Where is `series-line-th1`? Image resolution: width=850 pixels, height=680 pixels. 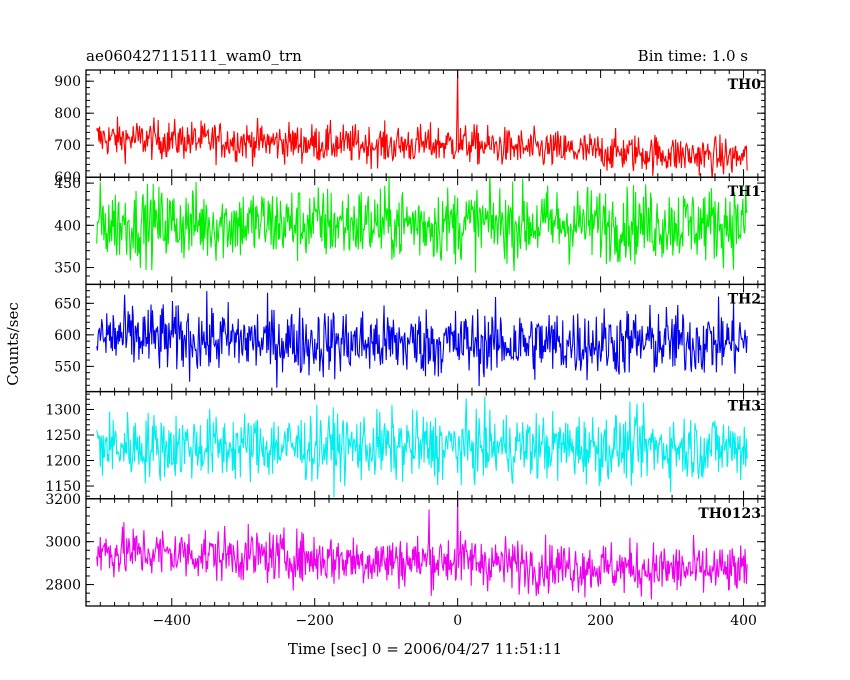 series-line-th1 is located at coordinates (422, 225).